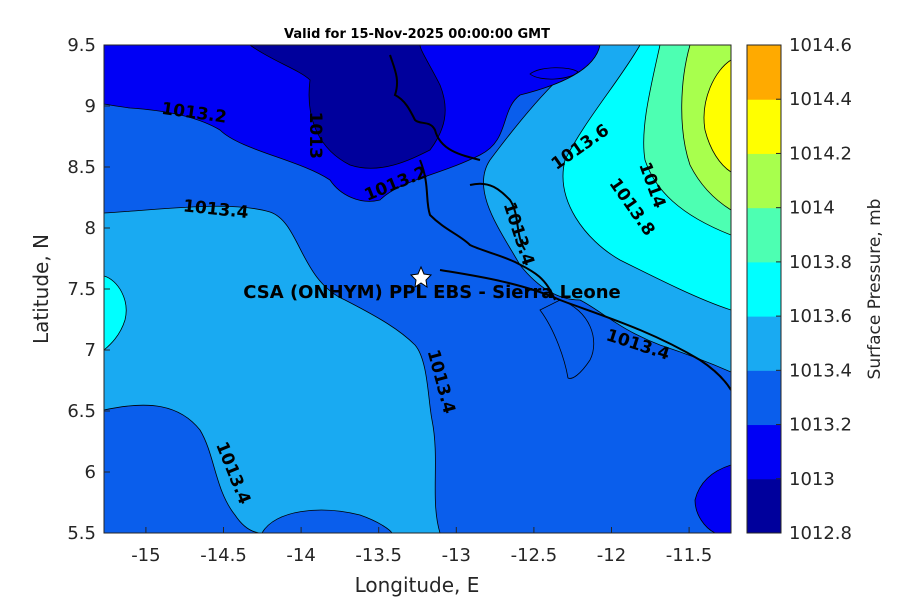  Describe the element at coordinates (417, 34) in the screenshot. I see `plot-title: Valid for 15-Nov-2025 00:00:00 GMT` at that location.